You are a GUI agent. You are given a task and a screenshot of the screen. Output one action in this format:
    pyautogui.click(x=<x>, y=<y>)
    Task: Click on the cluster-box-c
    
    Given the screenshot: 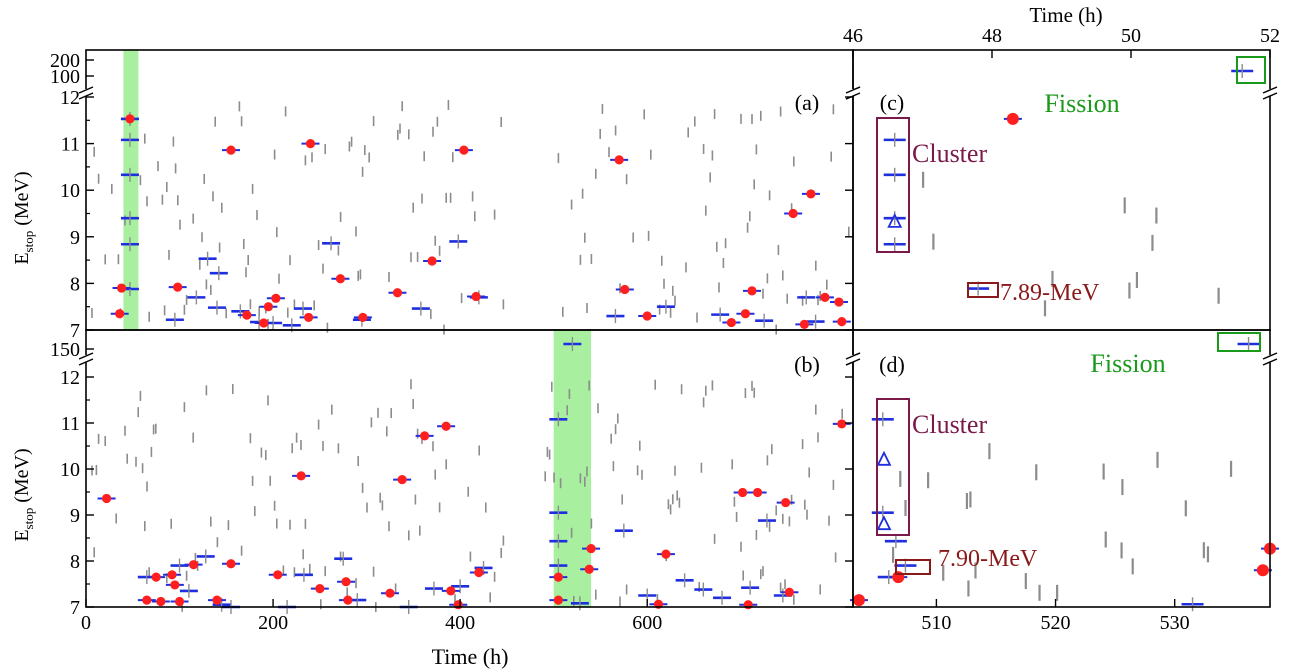 What is the action you would take?
    pyautogui.click(x=893, y=185)
    